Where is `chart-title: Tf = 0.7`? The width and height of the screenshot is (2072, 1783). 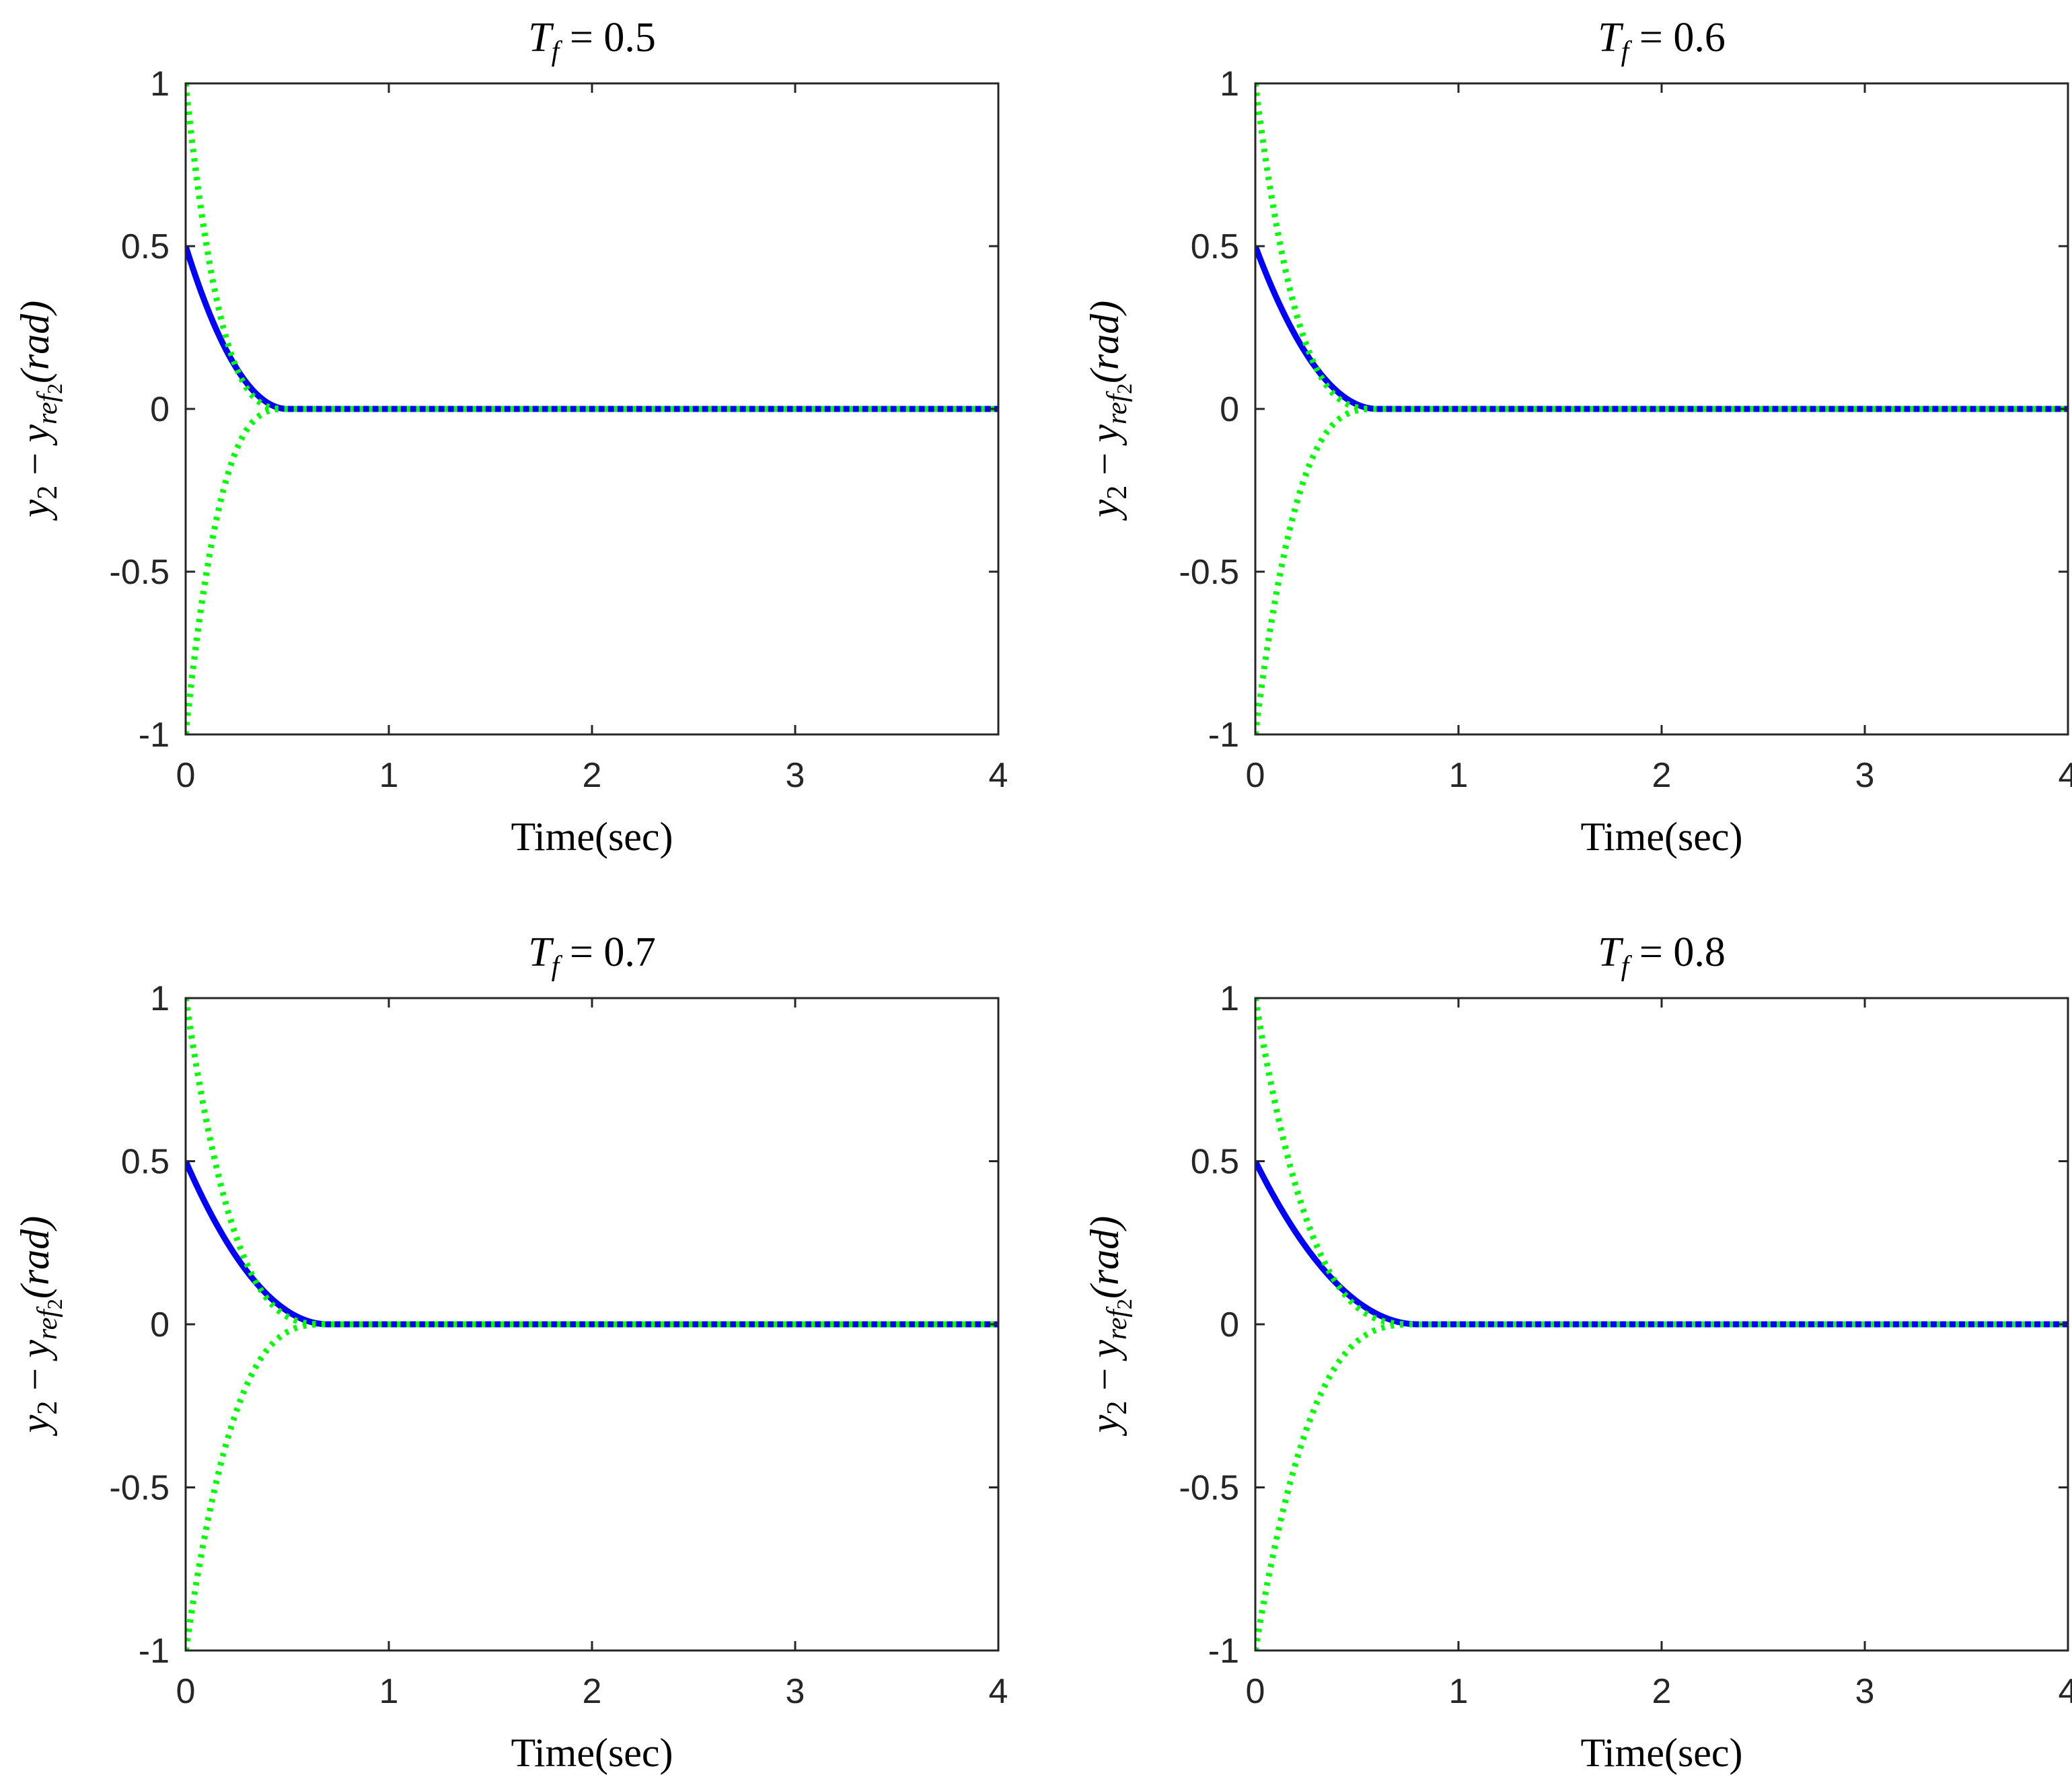 chart-title: Tf = 0.7 is located at coordinates (592, 956).